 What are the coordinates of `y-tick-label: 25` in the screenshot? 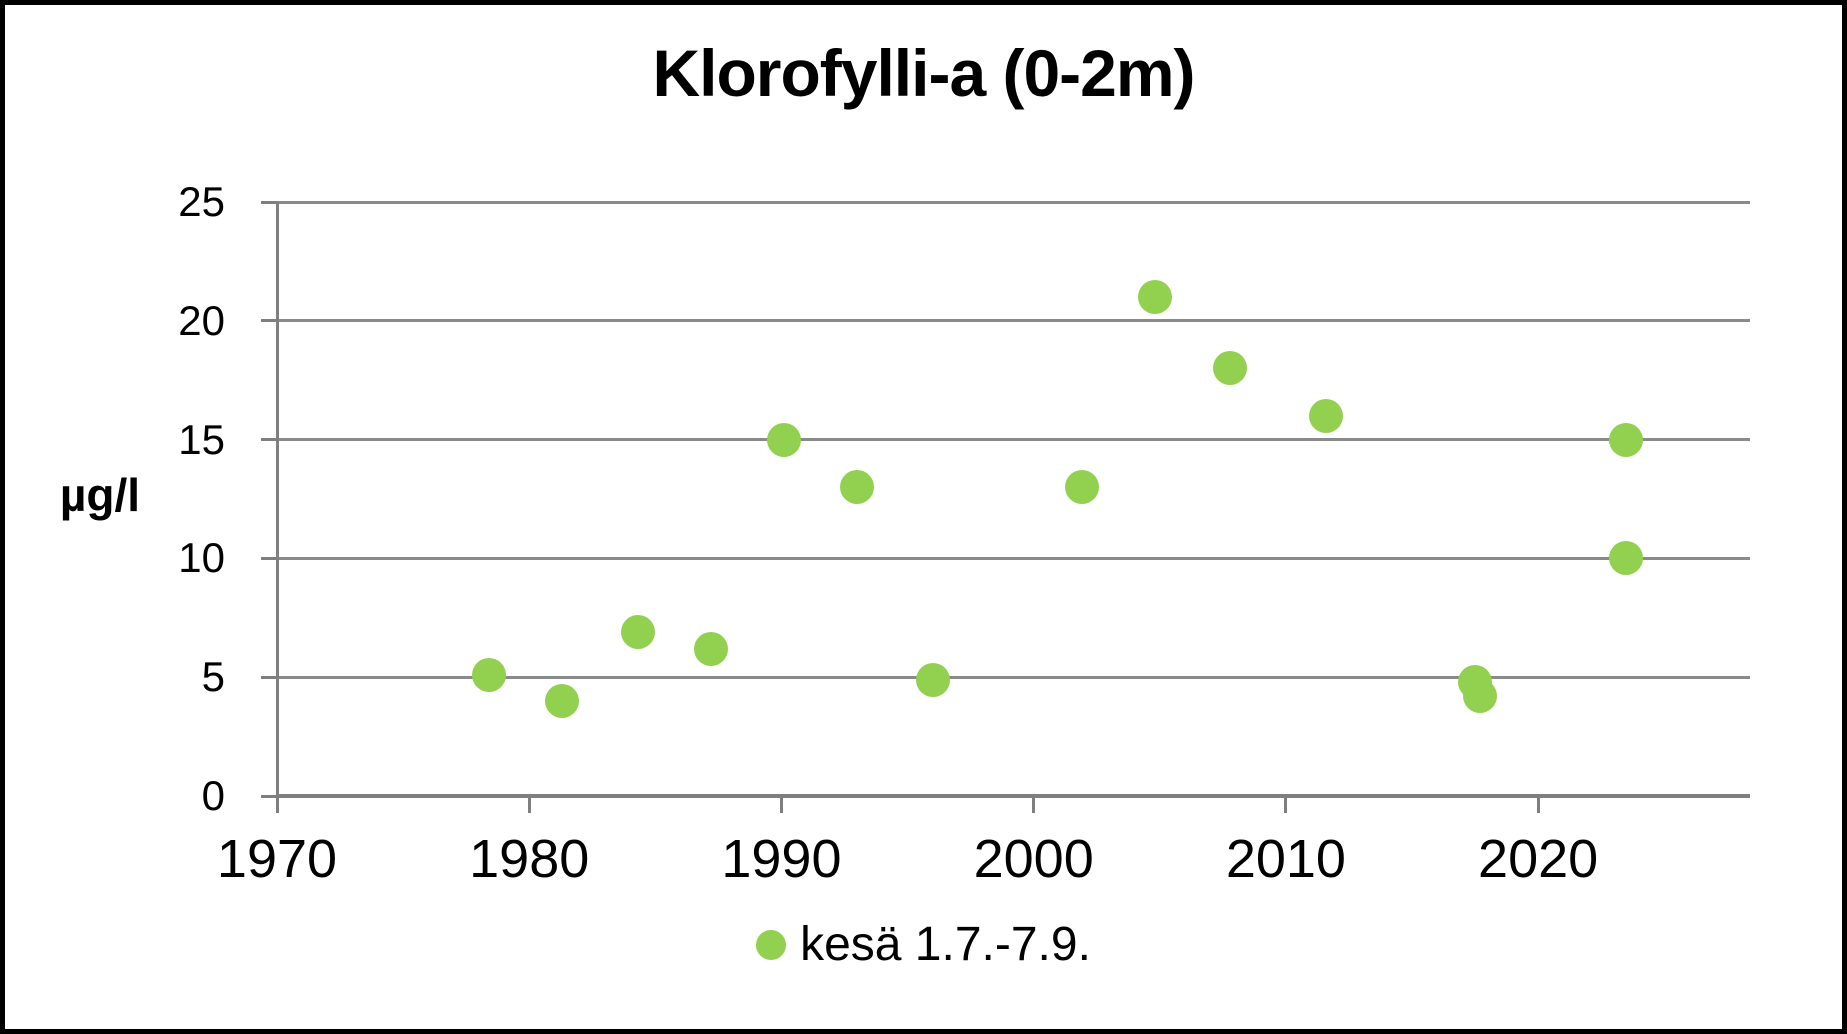 It's located at (201, 201).